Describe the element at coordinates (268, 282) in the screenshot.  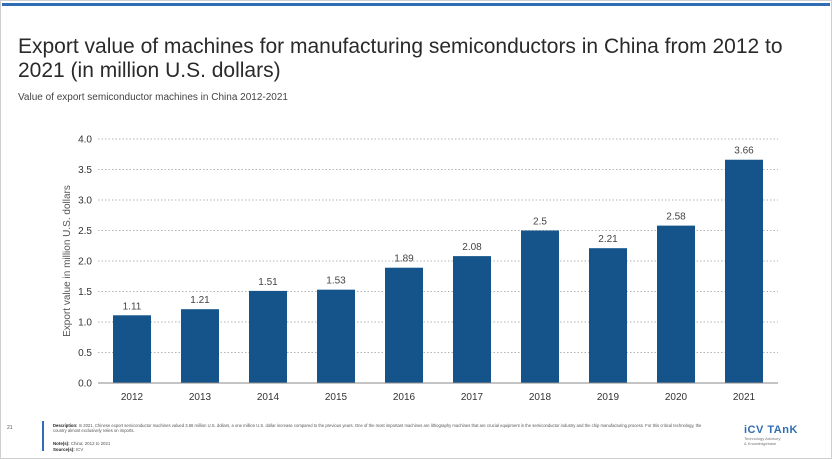
I see `data-label: 1.51` at that location.